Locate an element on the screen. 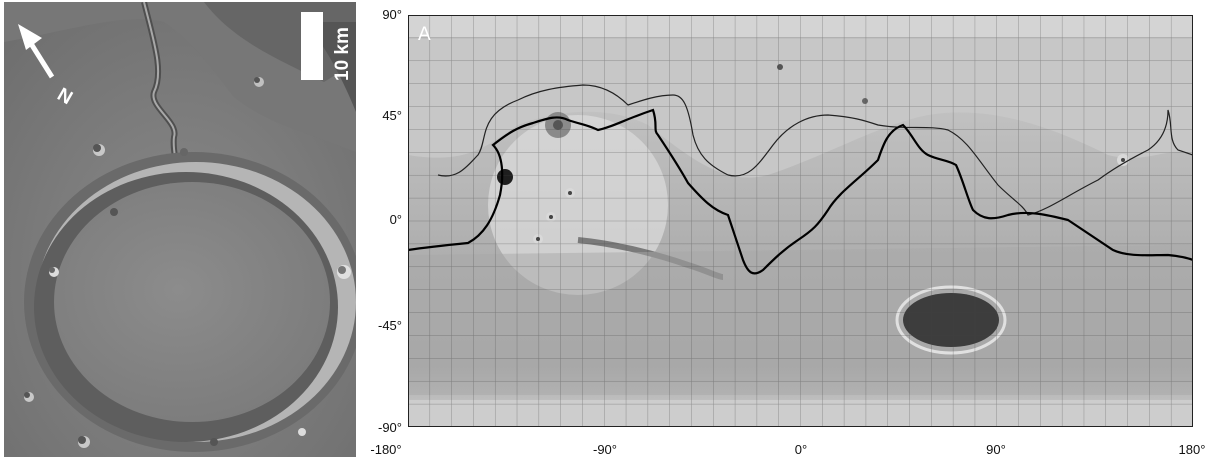  scale-bar is located at coordinates (312, 46).